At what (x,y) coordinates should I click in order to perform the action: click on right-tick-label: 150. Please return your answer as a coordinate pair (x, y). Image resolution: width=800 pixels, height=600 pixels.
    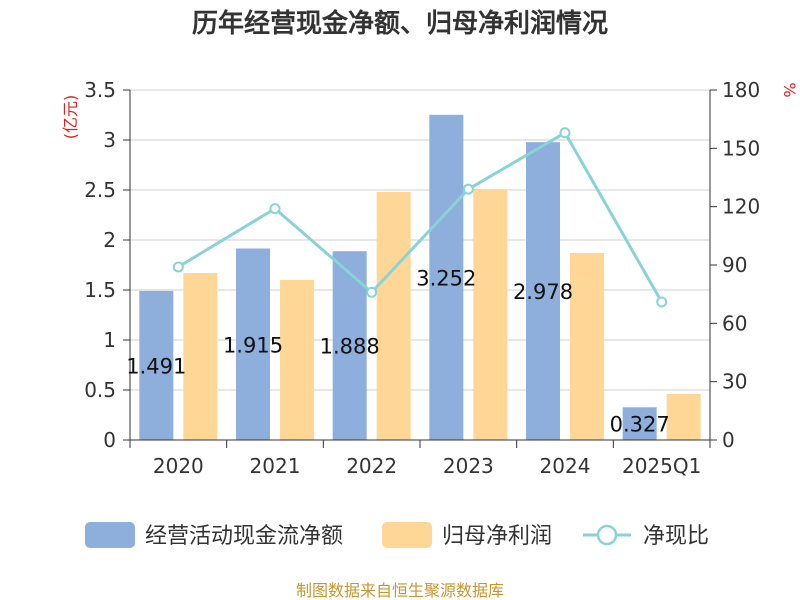
    Looking at the image, I should click on (741, 148).